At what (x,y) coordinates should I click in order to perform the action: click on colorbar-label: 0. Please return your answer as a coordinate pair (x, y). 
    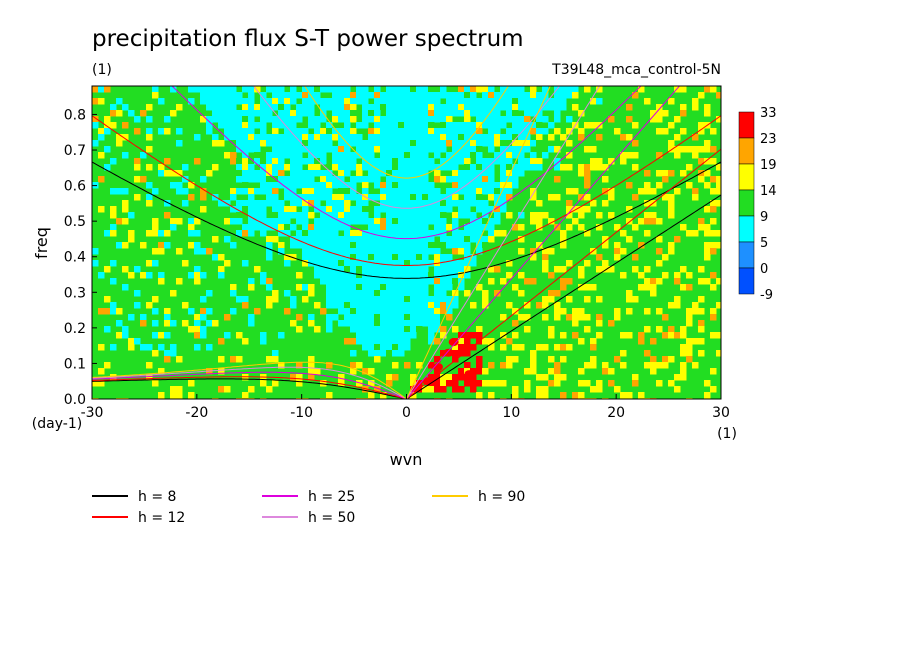
    Looking at the image, I should click on (764, 269).